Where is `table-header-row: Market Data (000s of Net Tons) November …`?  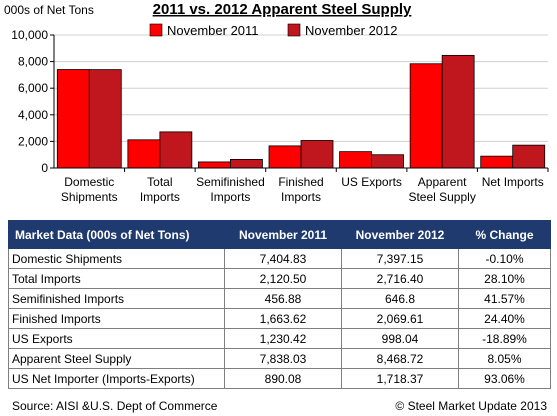 table-header-row: Market Data (000s of Net Tons) November … is located at coordinates (279, 234).